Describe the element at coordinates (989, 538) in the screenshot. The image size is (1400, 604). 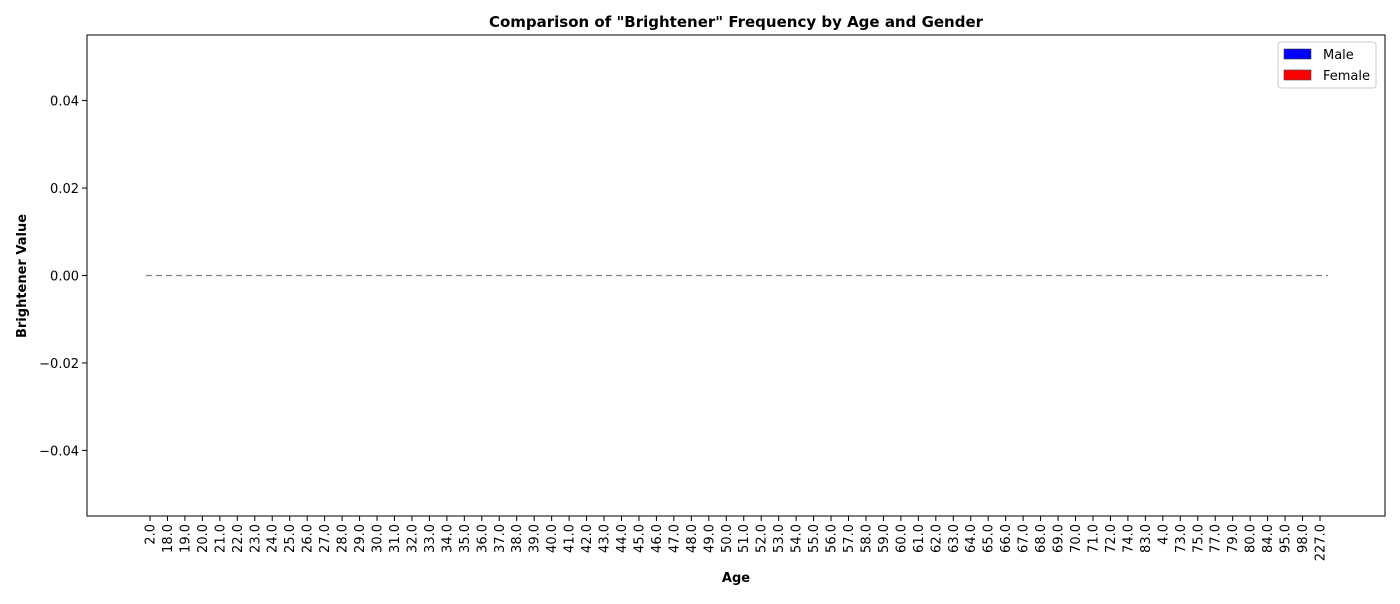
I see `x-tick-label: 65.0` at that location.